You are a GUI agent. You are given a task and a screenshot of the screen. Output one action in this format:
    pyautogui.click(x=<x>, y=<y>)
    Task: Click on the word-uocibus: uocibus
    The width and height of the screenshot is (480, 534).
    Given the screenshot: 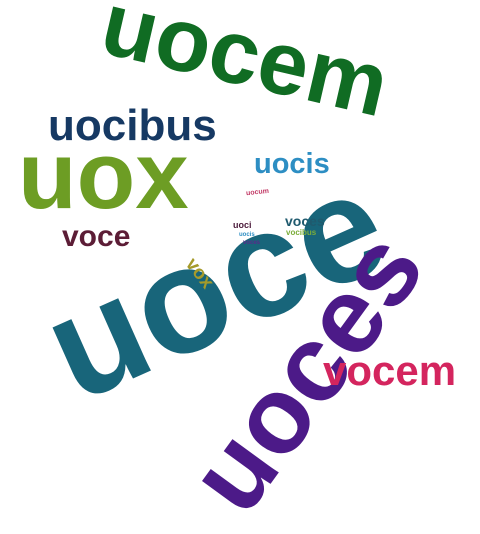 What is the action you would take?
    pyautogui.click(x=132, y=125)
    